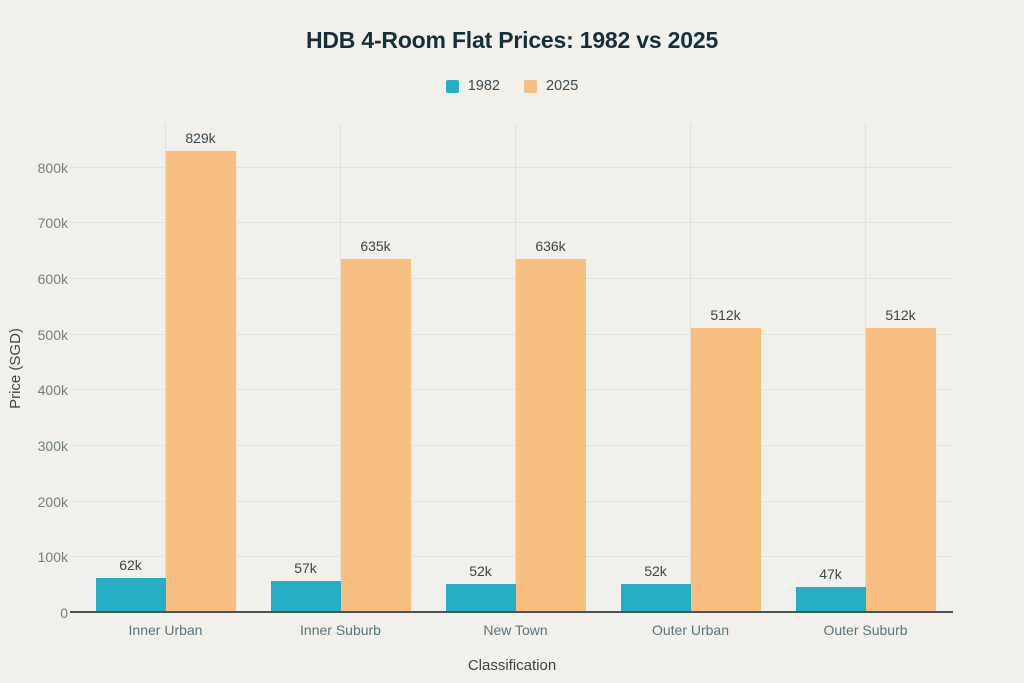  I want to click on y-tick-label-400k: 400k, so click(52, 390).